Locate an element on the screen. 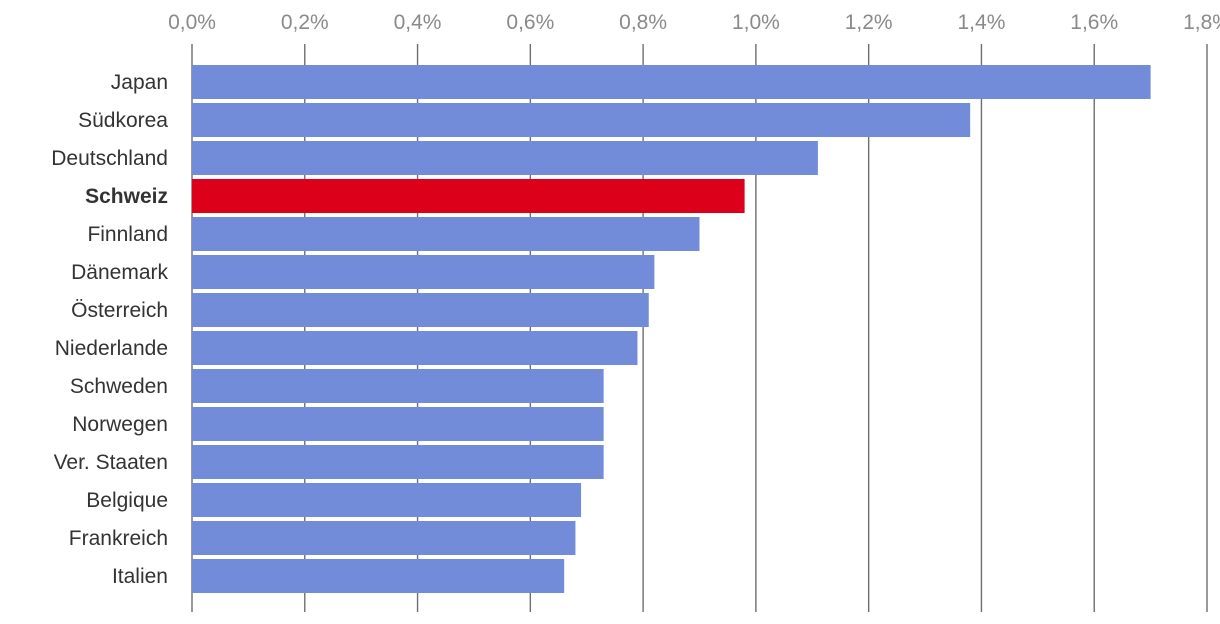  x-axis-ticks: 0,0% 0,2% 0,4% 0,6% 0,8% 1,0% 1,2% 1,4% 1,6% 1,8% is located at coordinates (694, 22).